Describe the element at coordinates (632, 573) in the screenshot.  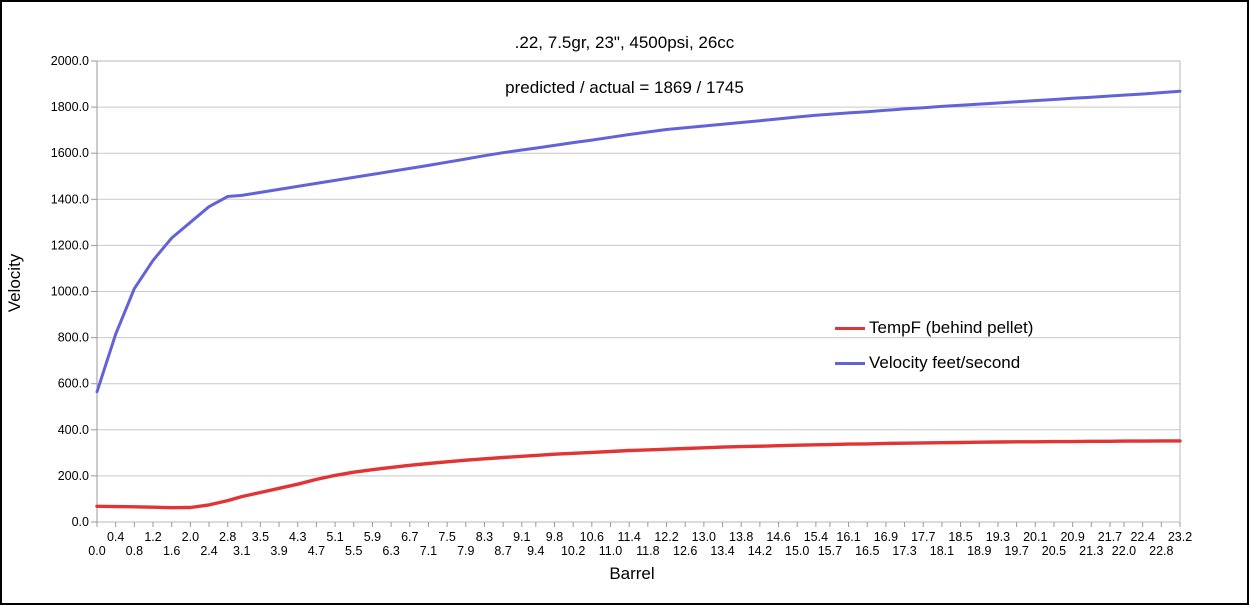
I see `x-axis-title: Barrel` at that location.